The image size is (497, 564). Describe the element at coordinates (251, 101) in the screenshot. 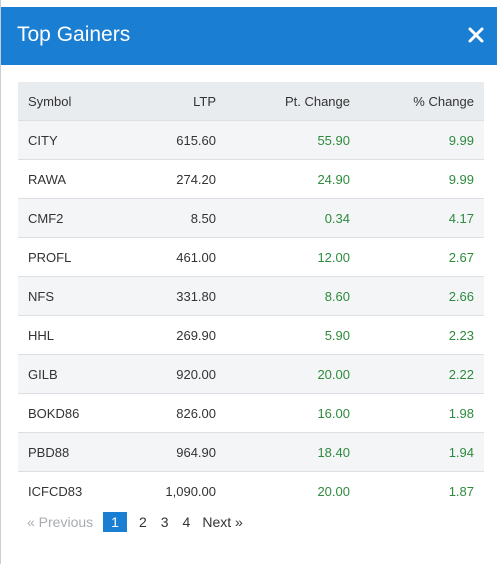

I see `table-header: Symbol LTP Pt. Change % Change` at that location.